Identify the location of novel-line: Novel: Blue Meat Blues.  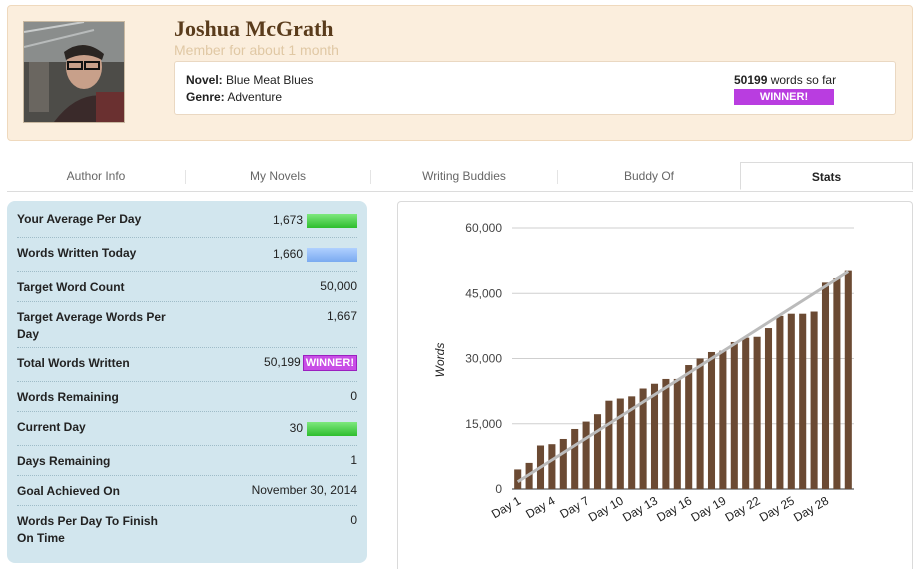
(249, 80).